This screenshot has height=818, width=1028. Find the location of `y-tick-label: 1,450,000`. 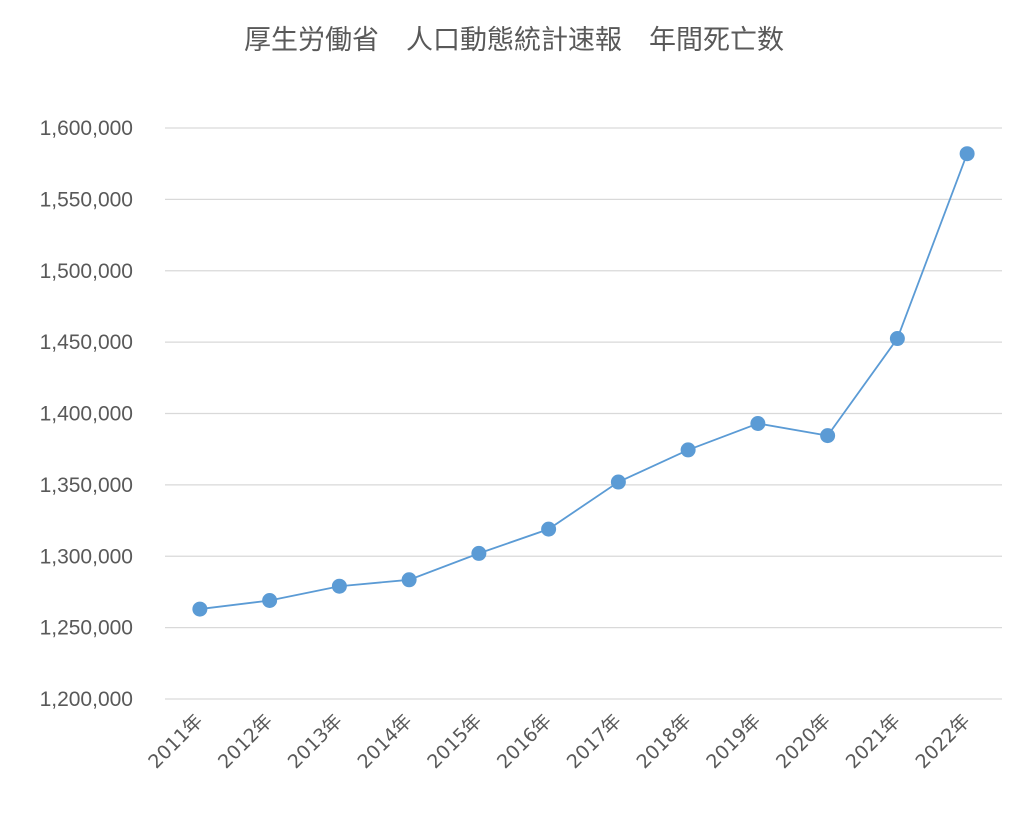

y-tick-label: 1,450,000 is located at coordinates (86, 342).